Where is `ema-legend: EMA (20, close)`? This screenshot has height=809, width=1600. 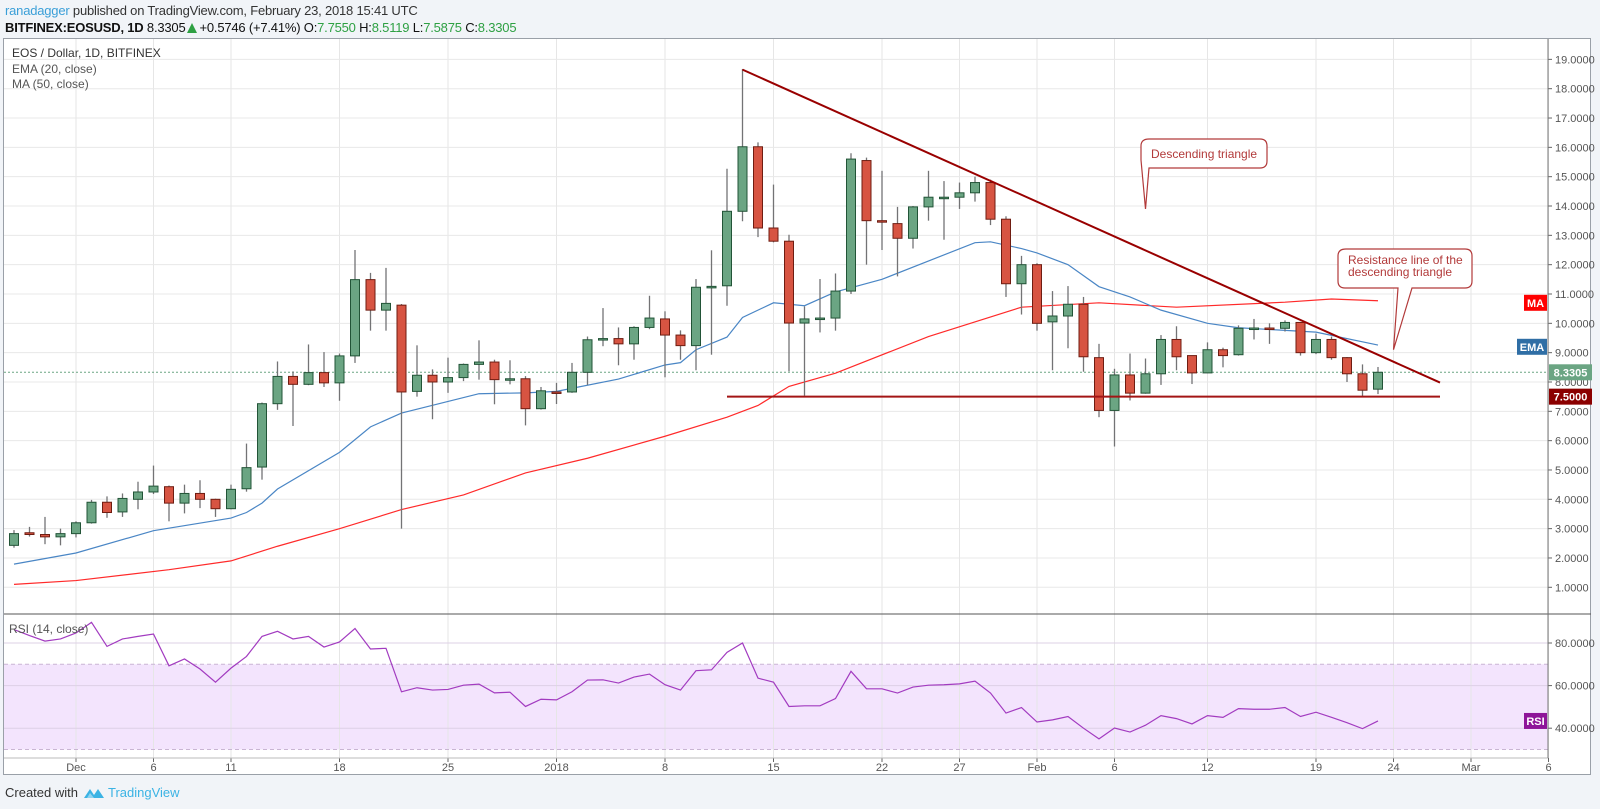 ema-legend: EMA (20, close) is located at coordinates (54, 69).